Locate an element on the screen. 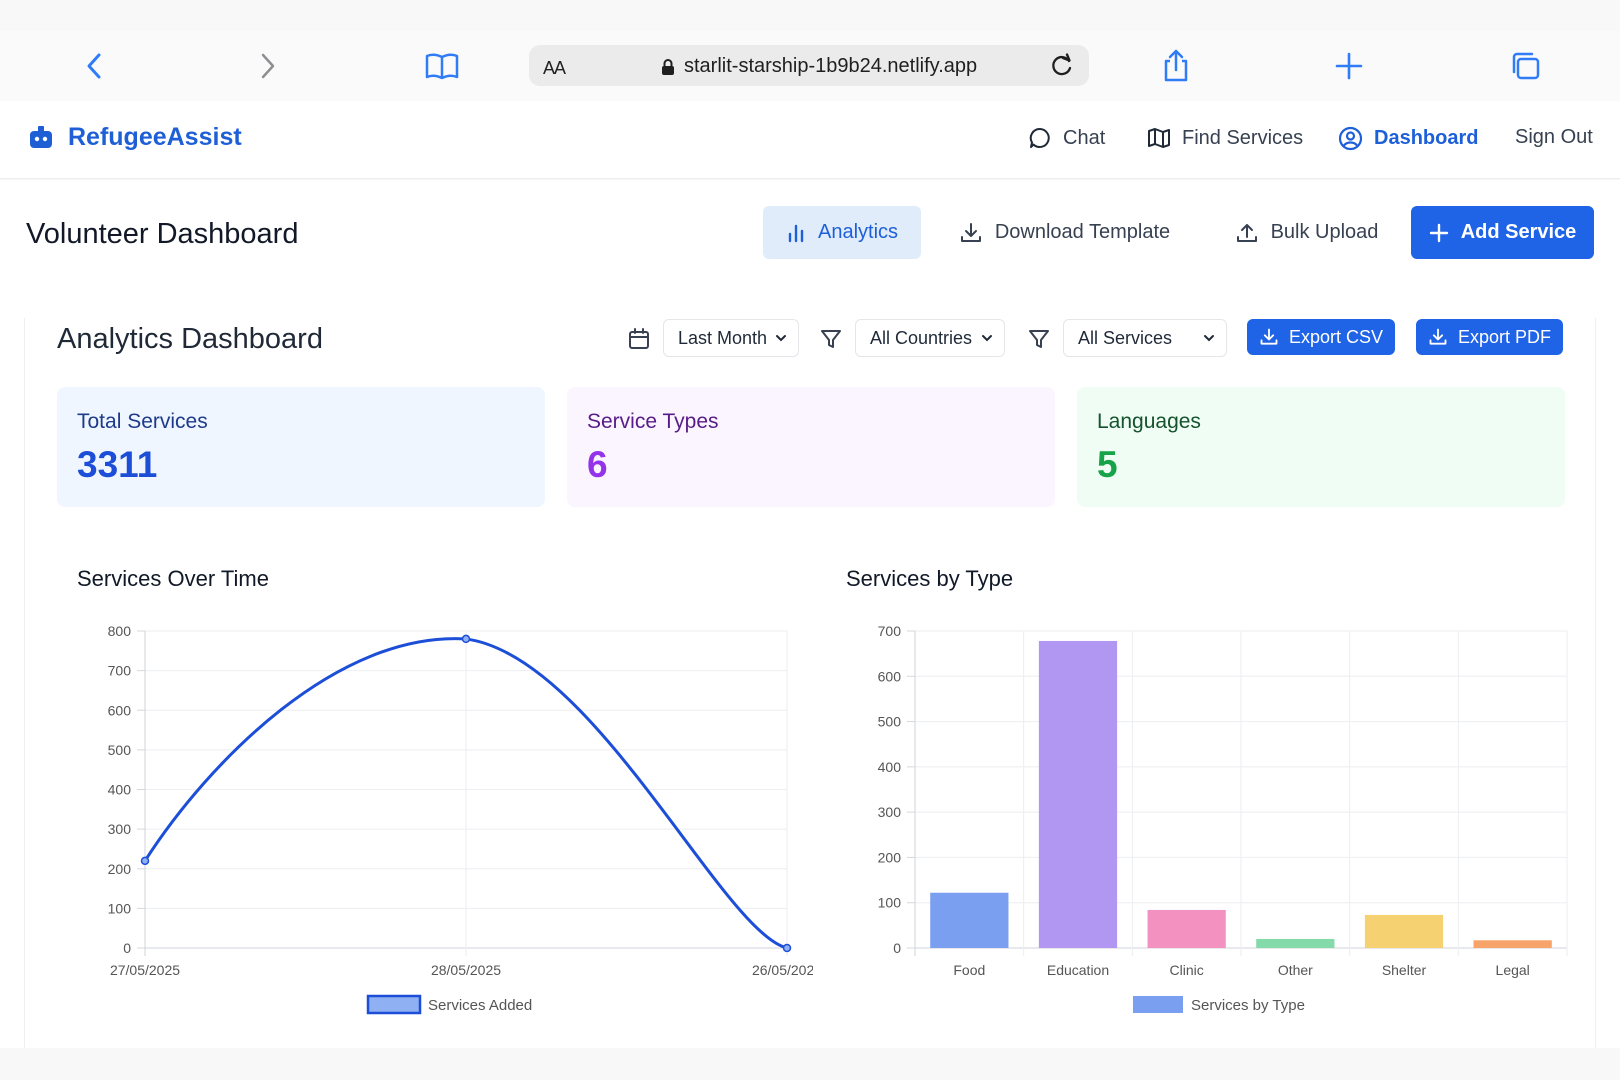 The image size is (1620, 1080). plus-icon is located at coordinates (1438, 232).